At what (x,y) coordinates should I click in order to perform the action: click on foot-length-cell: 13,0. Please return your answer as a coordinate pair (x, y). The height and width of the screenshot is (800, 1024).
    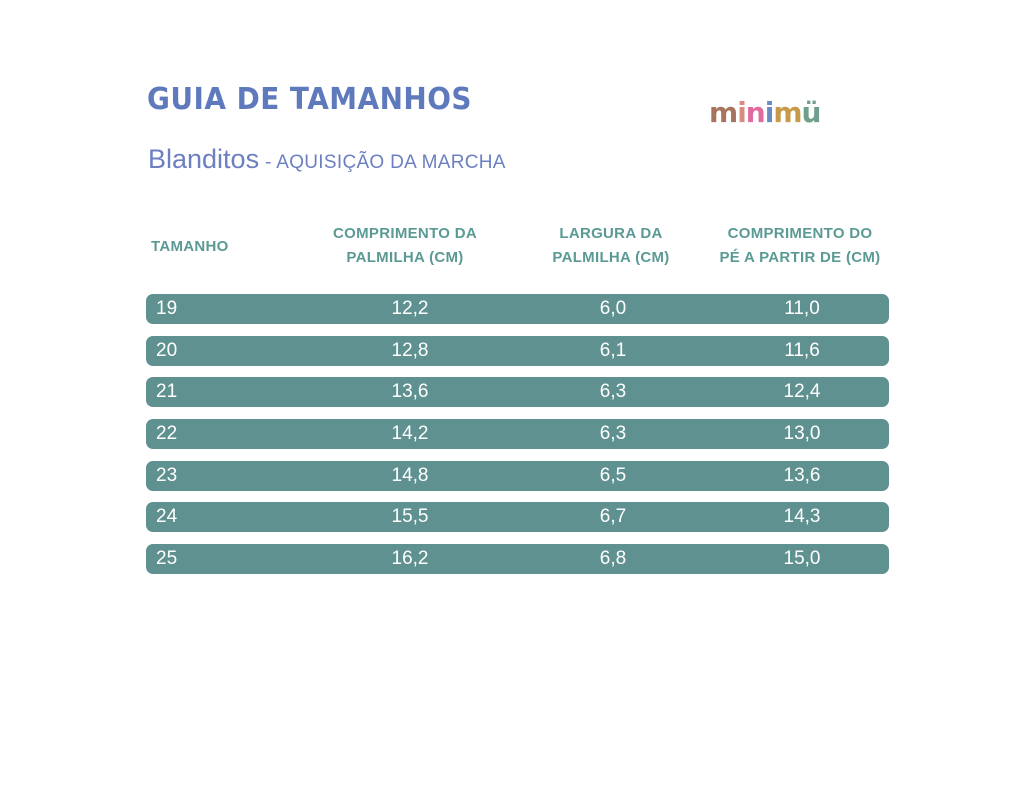
    Looking at the image, I should click on (802, 433).